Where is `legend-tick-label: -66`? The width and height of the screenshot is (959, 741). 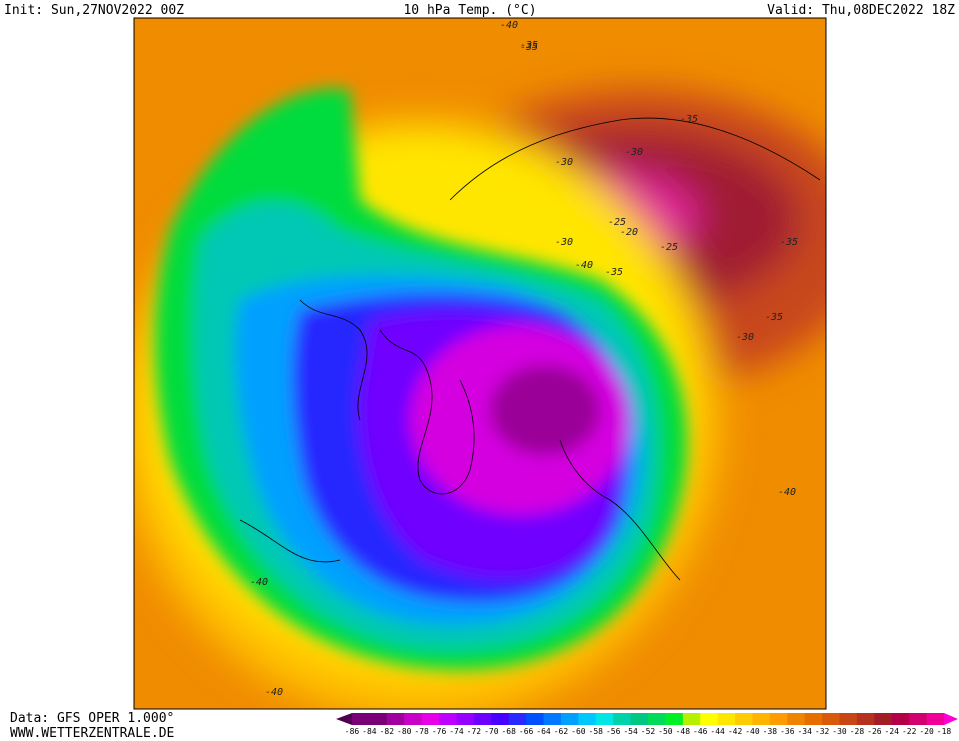
legend-tick-label: -66 is located at coordinates (526, 731).